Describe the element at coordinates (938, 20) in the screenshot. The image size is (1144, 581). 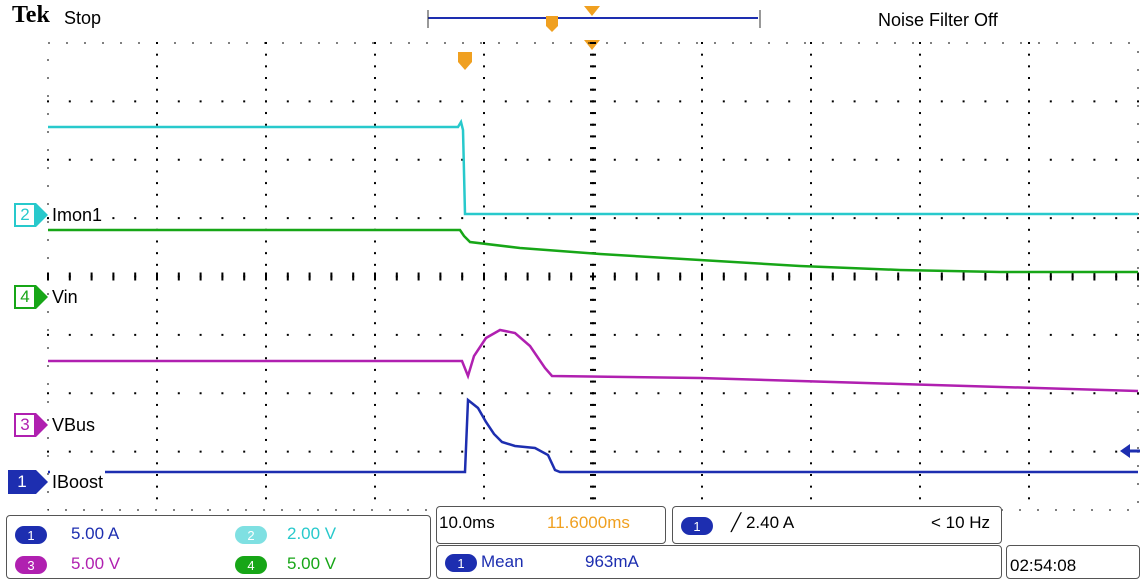
I see `noise-filter-status: Noise Filter Off` at that location.